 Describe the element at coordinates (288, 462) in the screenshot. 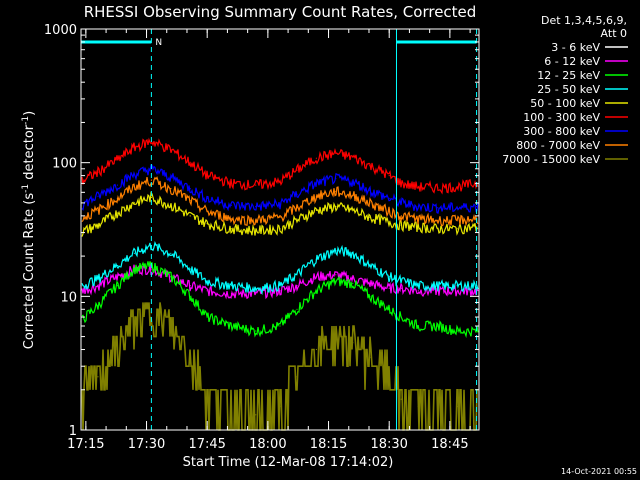

I see `x-axis-label: Start Time (12-Mar-08 17:14:02)` at that location.